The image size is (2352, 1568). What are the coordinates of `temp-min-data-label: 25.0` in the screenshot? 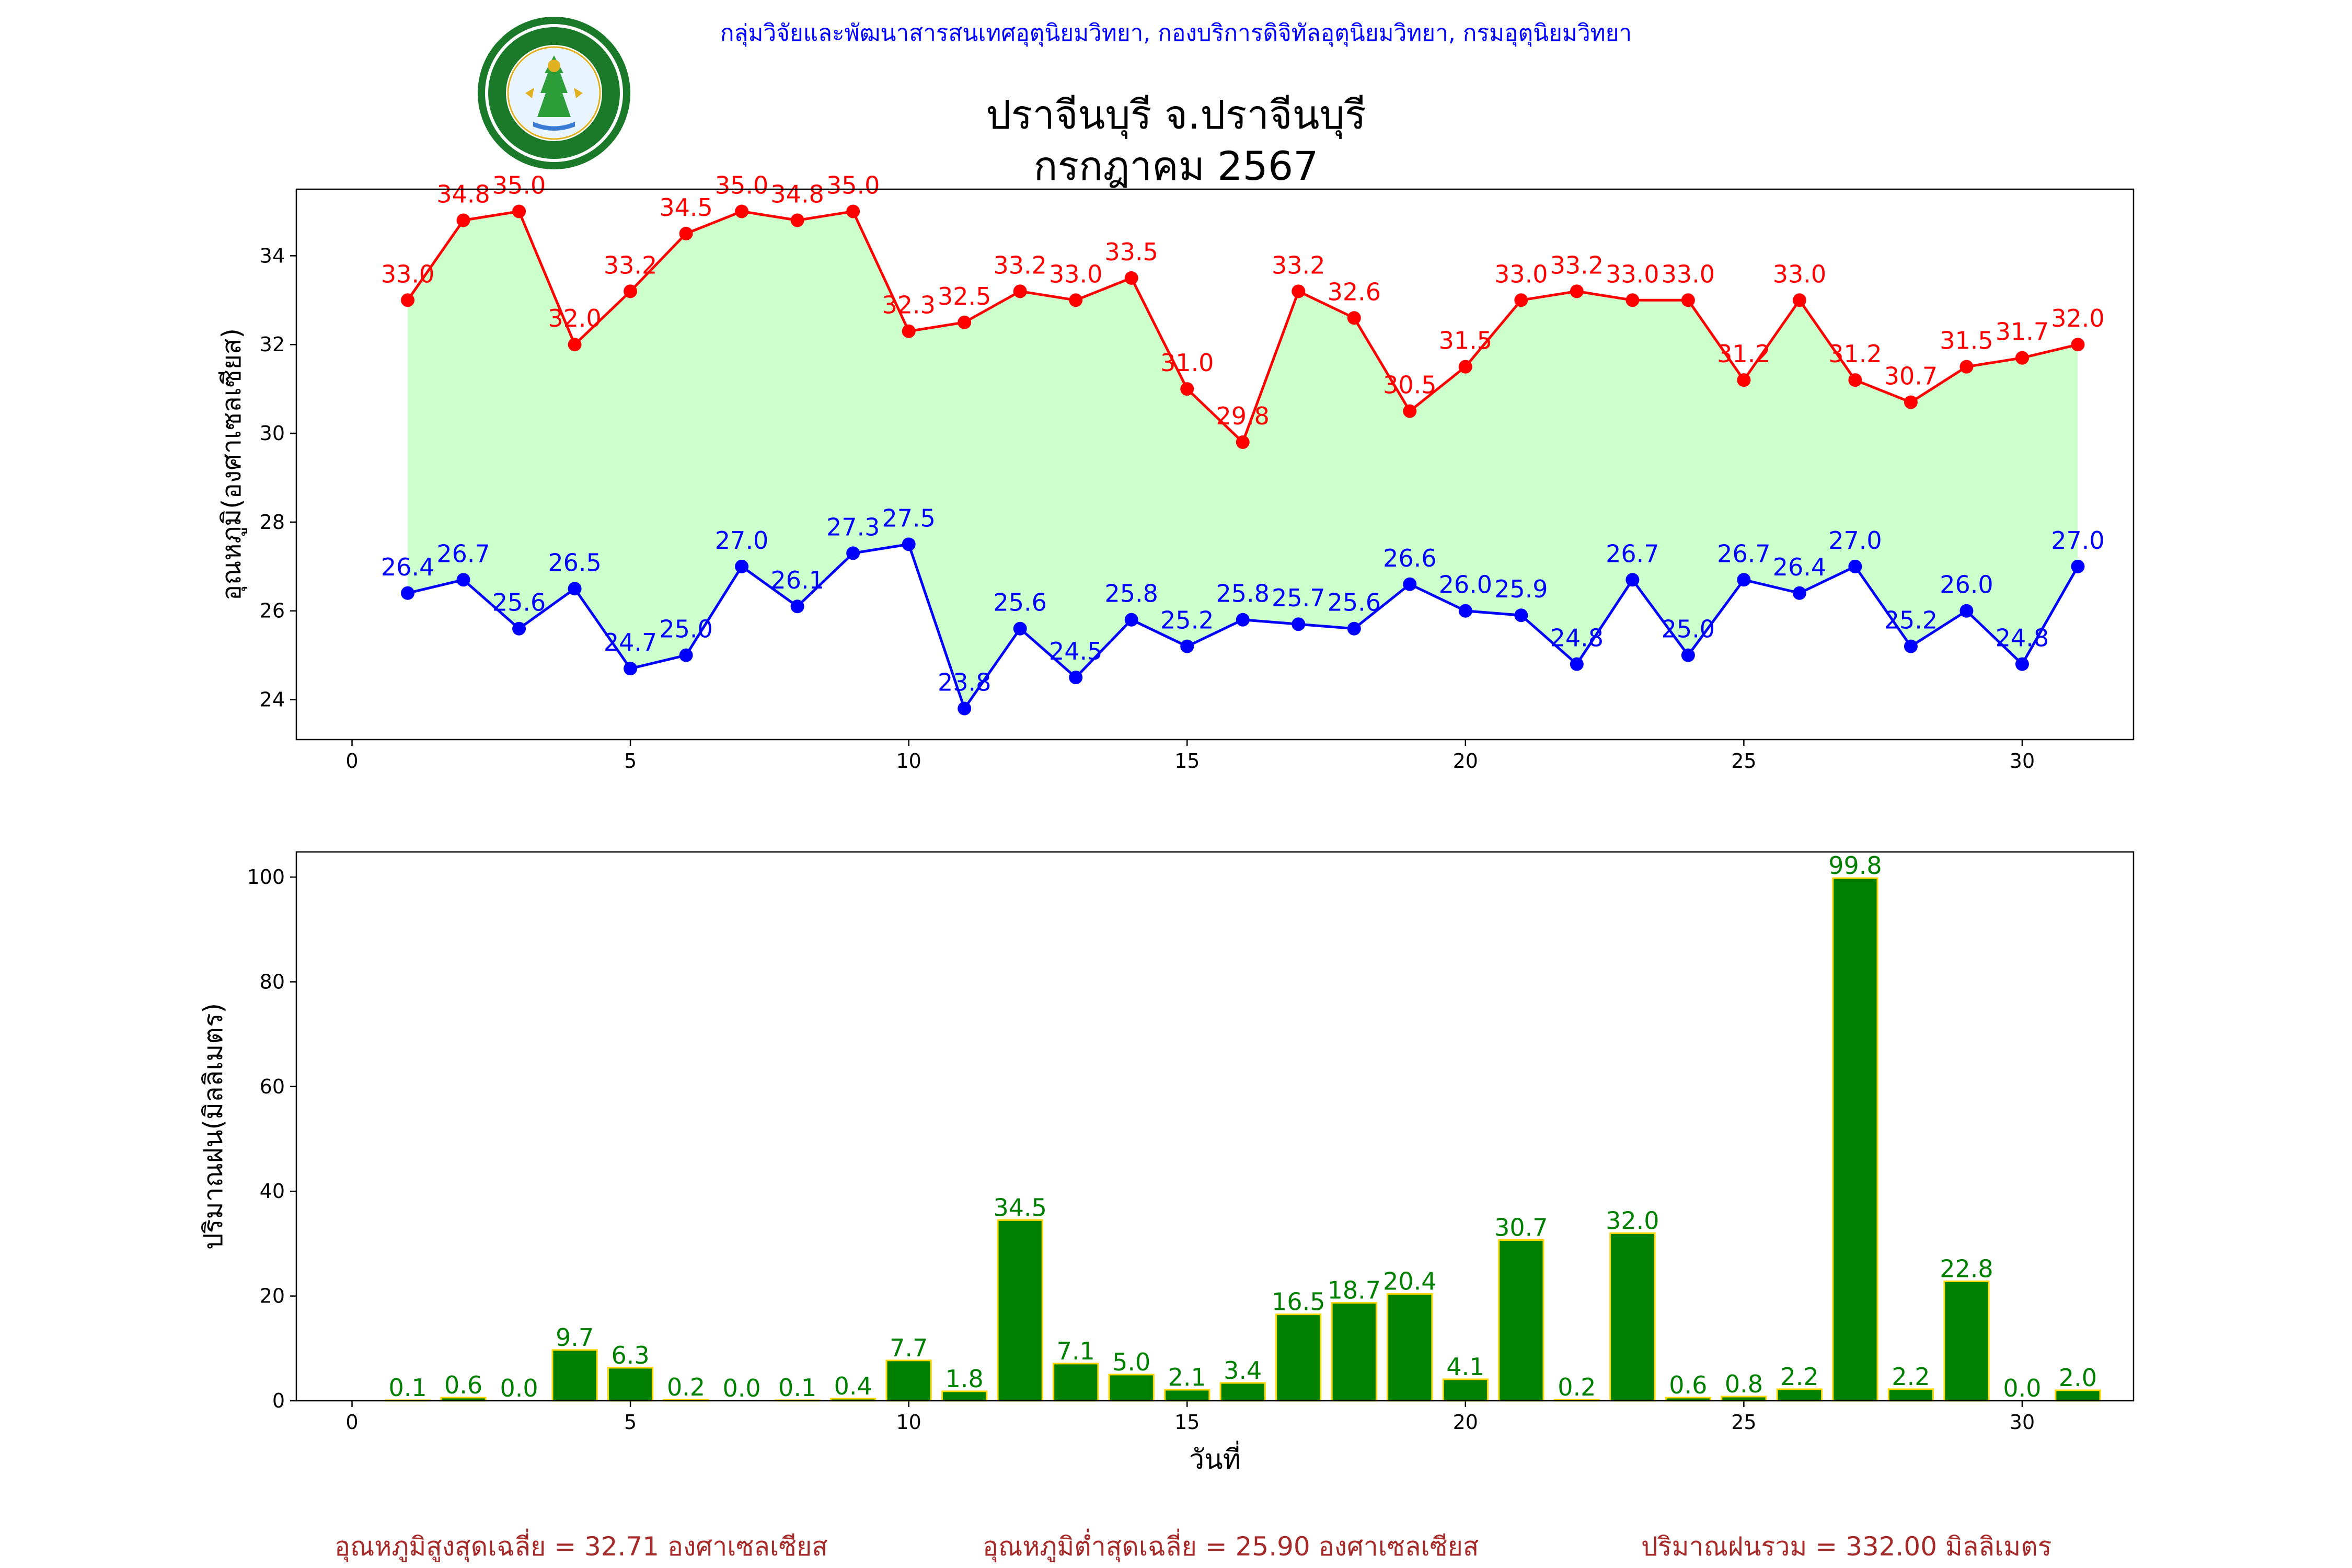 It's located at (685, 629).